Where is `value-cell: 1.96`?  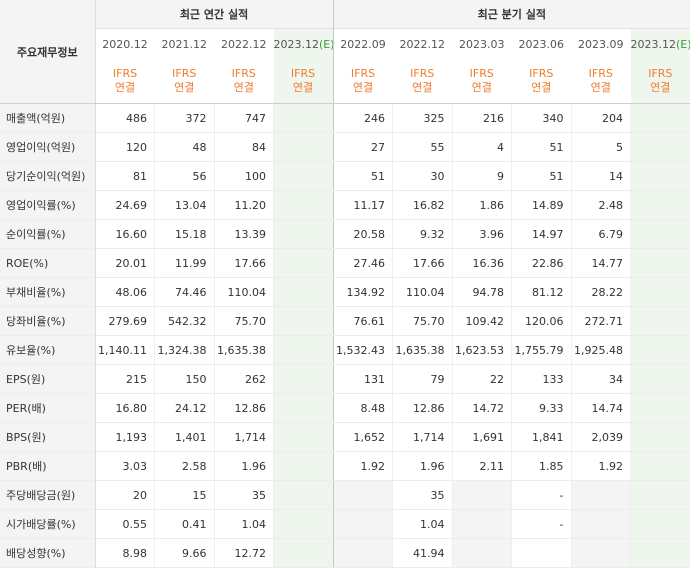 value-cell: 1.96 is located at coordinates (243, 466).